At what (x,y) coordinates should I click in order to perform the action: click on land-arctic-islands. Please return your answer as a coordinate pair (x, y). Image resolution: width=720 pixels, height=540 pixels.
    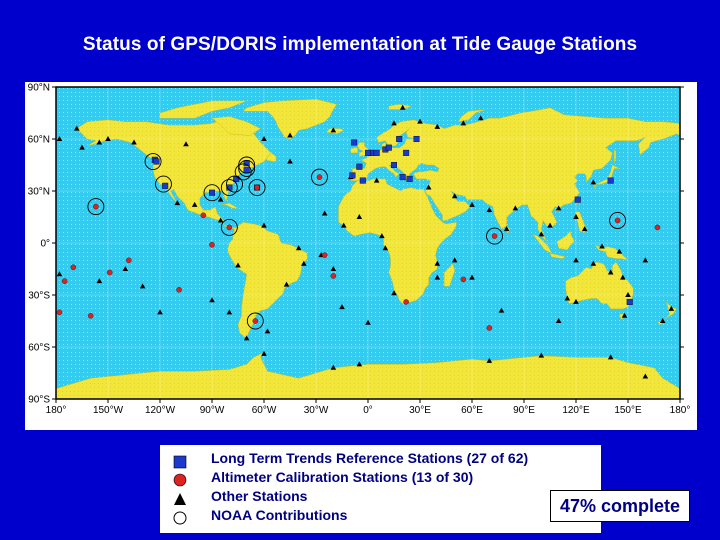
    Looking at the image, I should click on (203, 109).